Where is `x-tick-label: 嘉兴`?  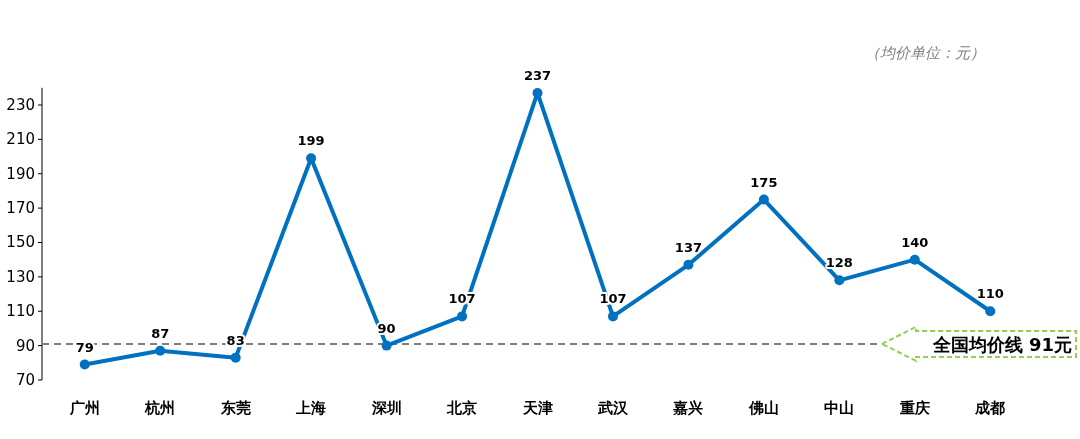 x-tick-label: 嘉兴 is located at coordinates (688, 408).